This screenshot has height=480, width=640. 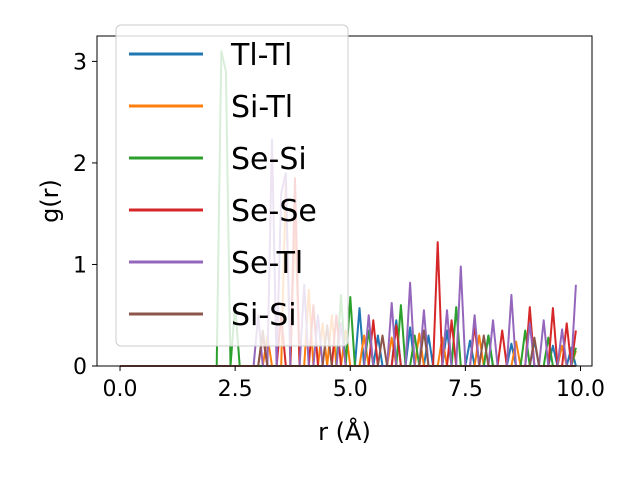 What do you see at coordinates (274, 211) in the screenshot?
I see `legend-label-se-se: Se-Se` at bounding box center [274, 211].